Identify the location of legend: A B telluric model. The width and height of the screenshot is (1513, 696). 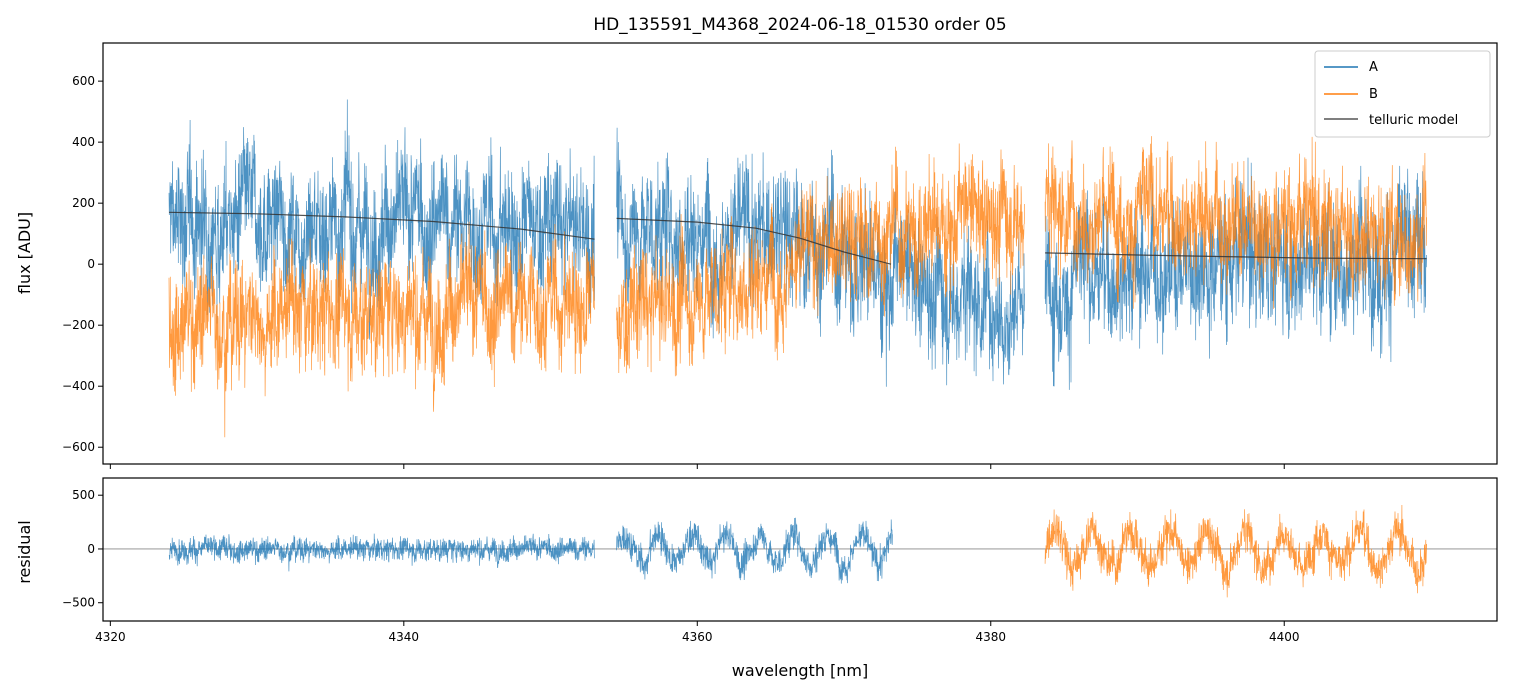
(1402, 94).